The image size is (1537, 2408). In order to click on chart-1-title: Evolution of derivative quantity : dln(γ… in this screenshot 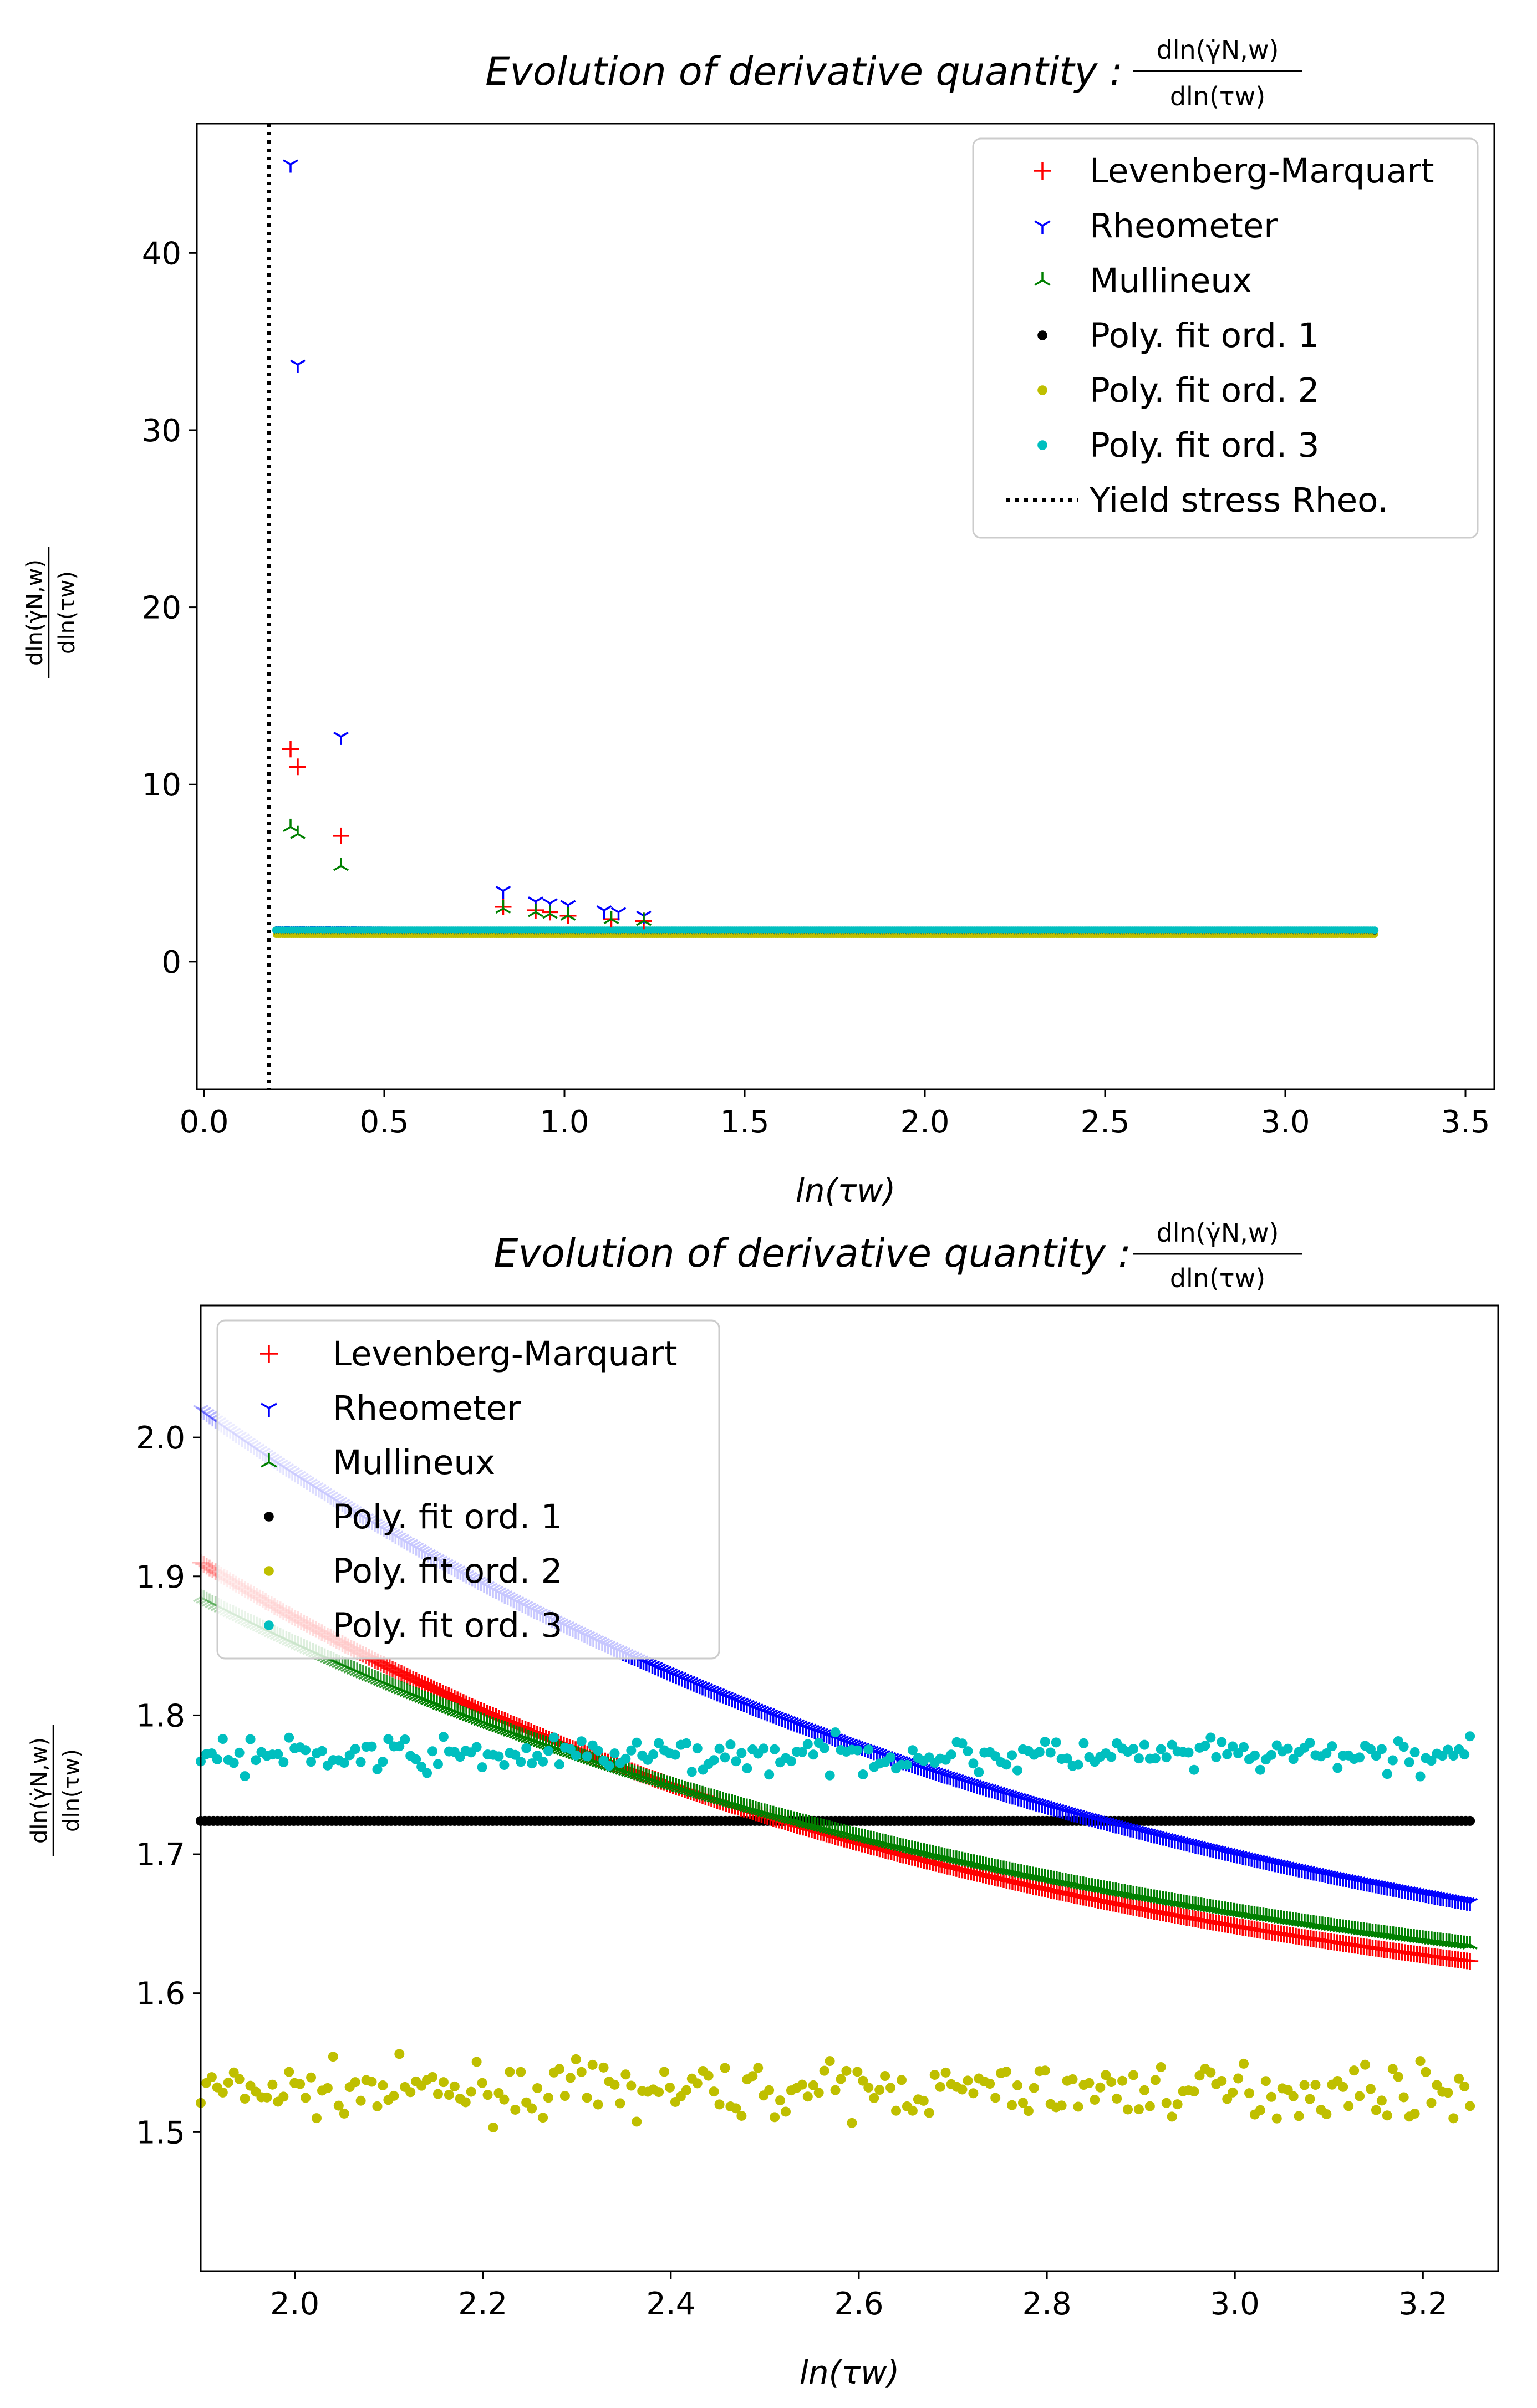, I will do `click(893, 73)`.